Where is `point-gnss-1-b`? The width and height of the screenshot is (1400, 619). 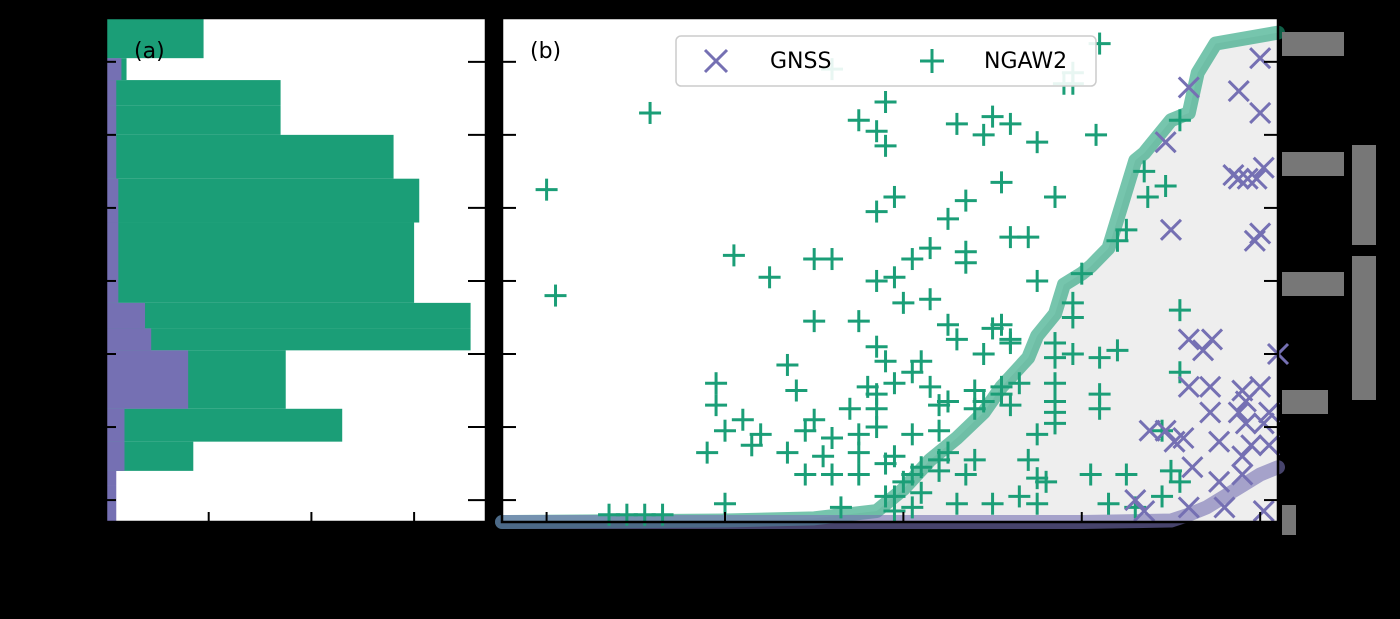 point-gnss-1-b is located at coordinates (1260, 113).